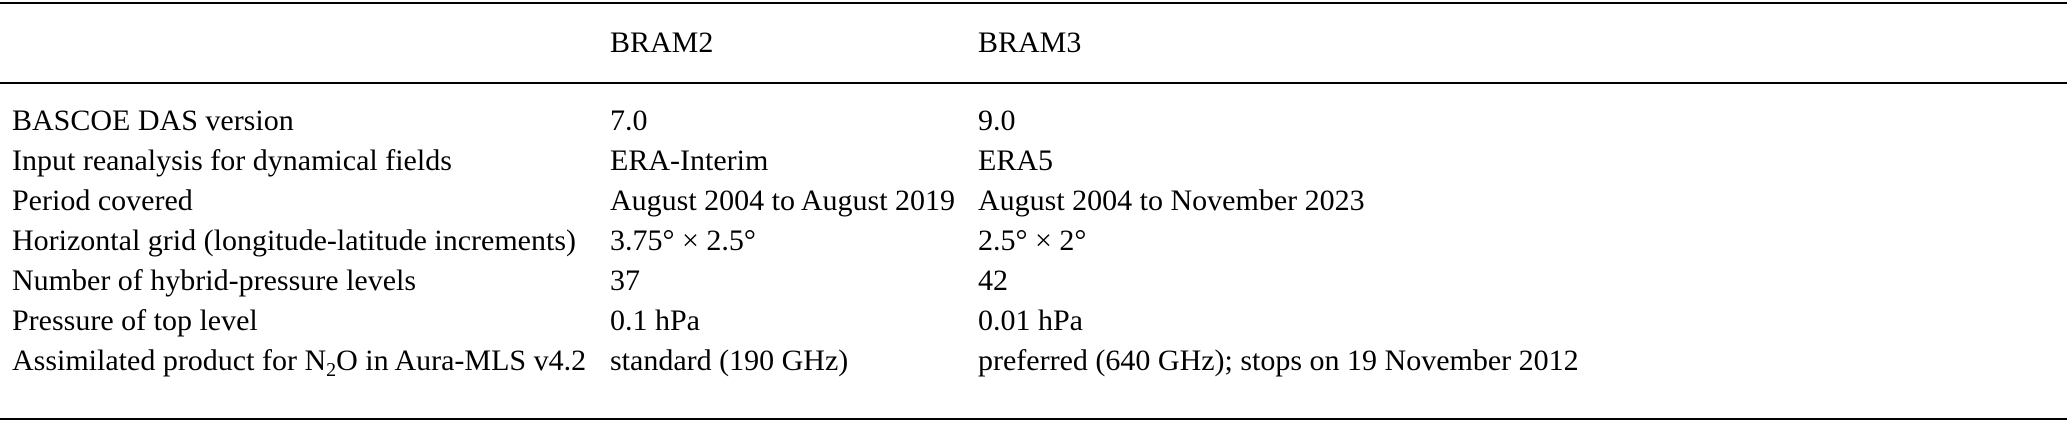 The width and height of the screenshot is (2067, 423). Describe the element at coordinates (783, 200) in the screenshot. I see `row-bram2: August 2004 to August 2019` at that location.